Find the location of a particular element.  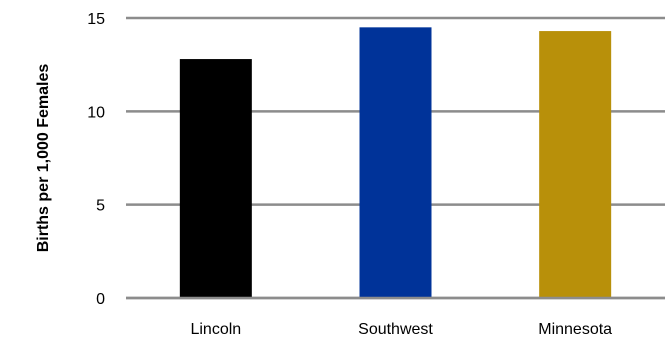

bar-minnesota is located at coordinates (575, 165).